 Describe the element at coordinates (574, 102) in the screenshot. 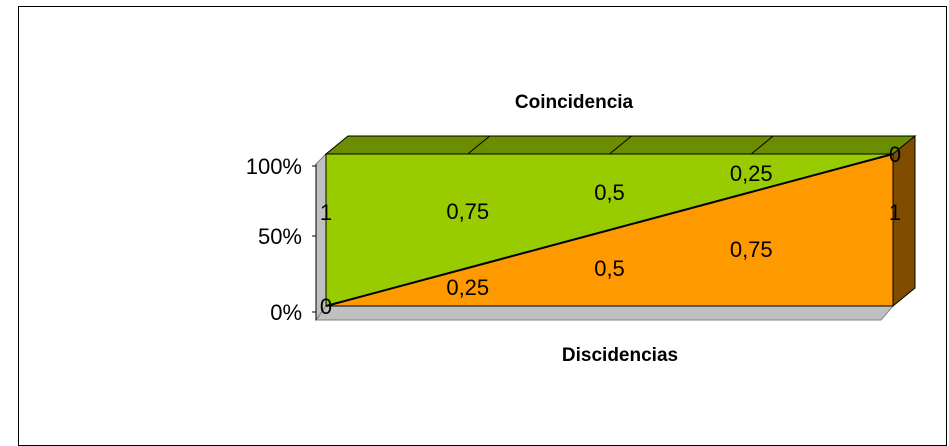

I see `chart-title: Coincidencia` at that location.